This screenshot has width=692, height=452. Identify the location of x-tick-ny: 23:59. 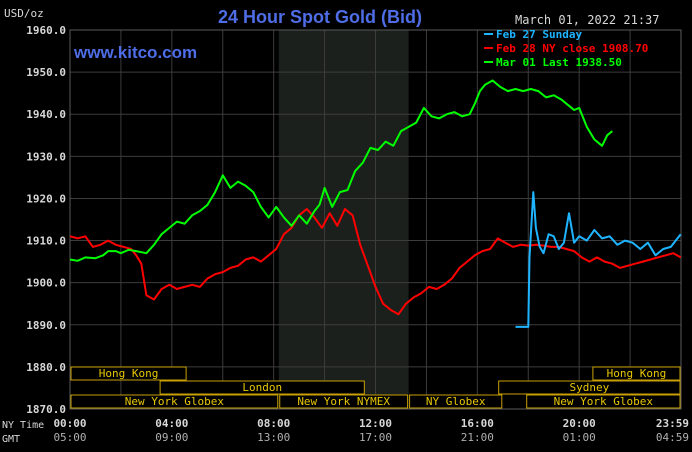
(672, 423).